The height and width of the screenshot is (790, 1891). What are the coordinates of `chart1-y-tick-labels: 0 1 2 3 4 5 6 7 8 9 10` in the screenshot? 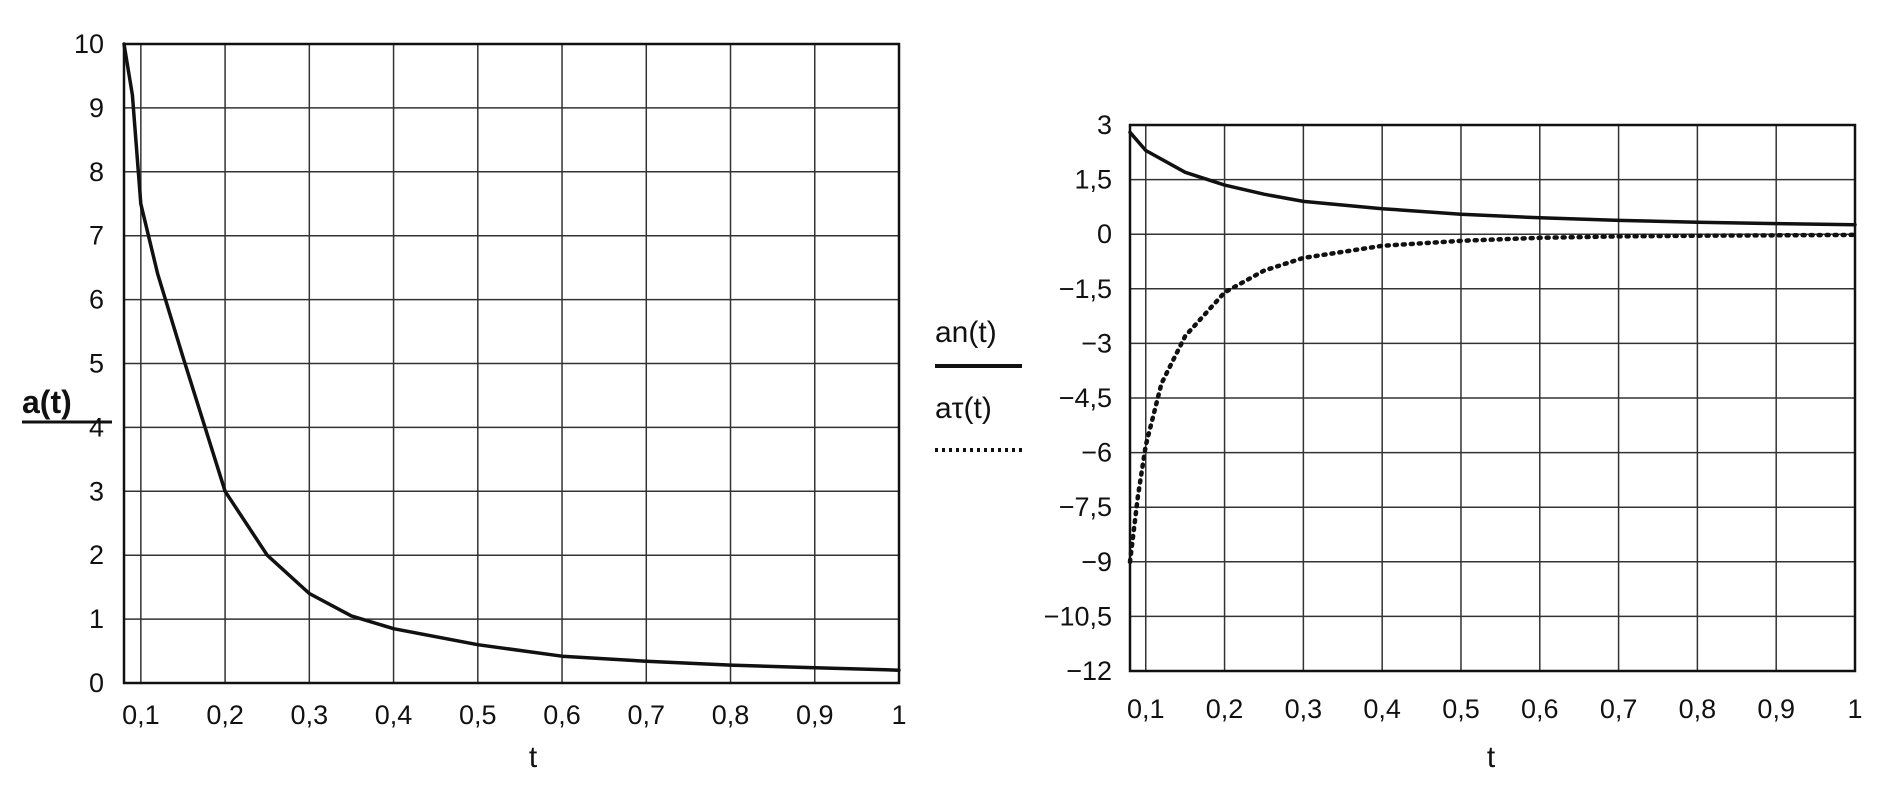 It's located at (89, 363).